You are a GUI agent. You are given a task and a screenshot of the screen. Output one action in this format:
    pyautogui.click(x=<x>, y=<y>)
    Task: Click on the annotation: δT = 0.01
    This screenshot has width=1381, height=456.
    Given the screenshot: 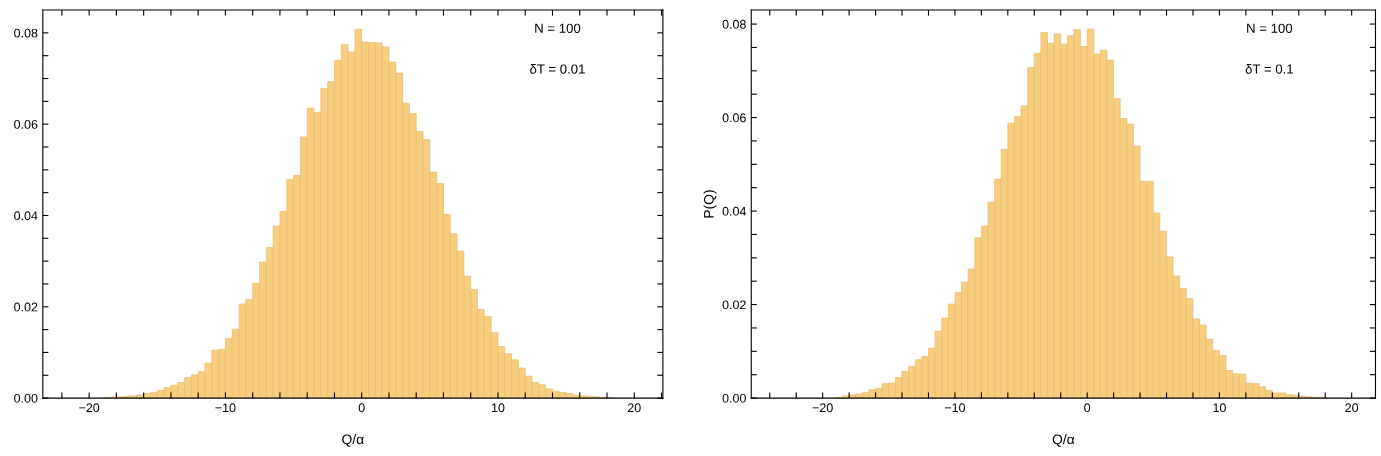 What is the action you would take?
    pyautogui.click(x=557, y=69)
    